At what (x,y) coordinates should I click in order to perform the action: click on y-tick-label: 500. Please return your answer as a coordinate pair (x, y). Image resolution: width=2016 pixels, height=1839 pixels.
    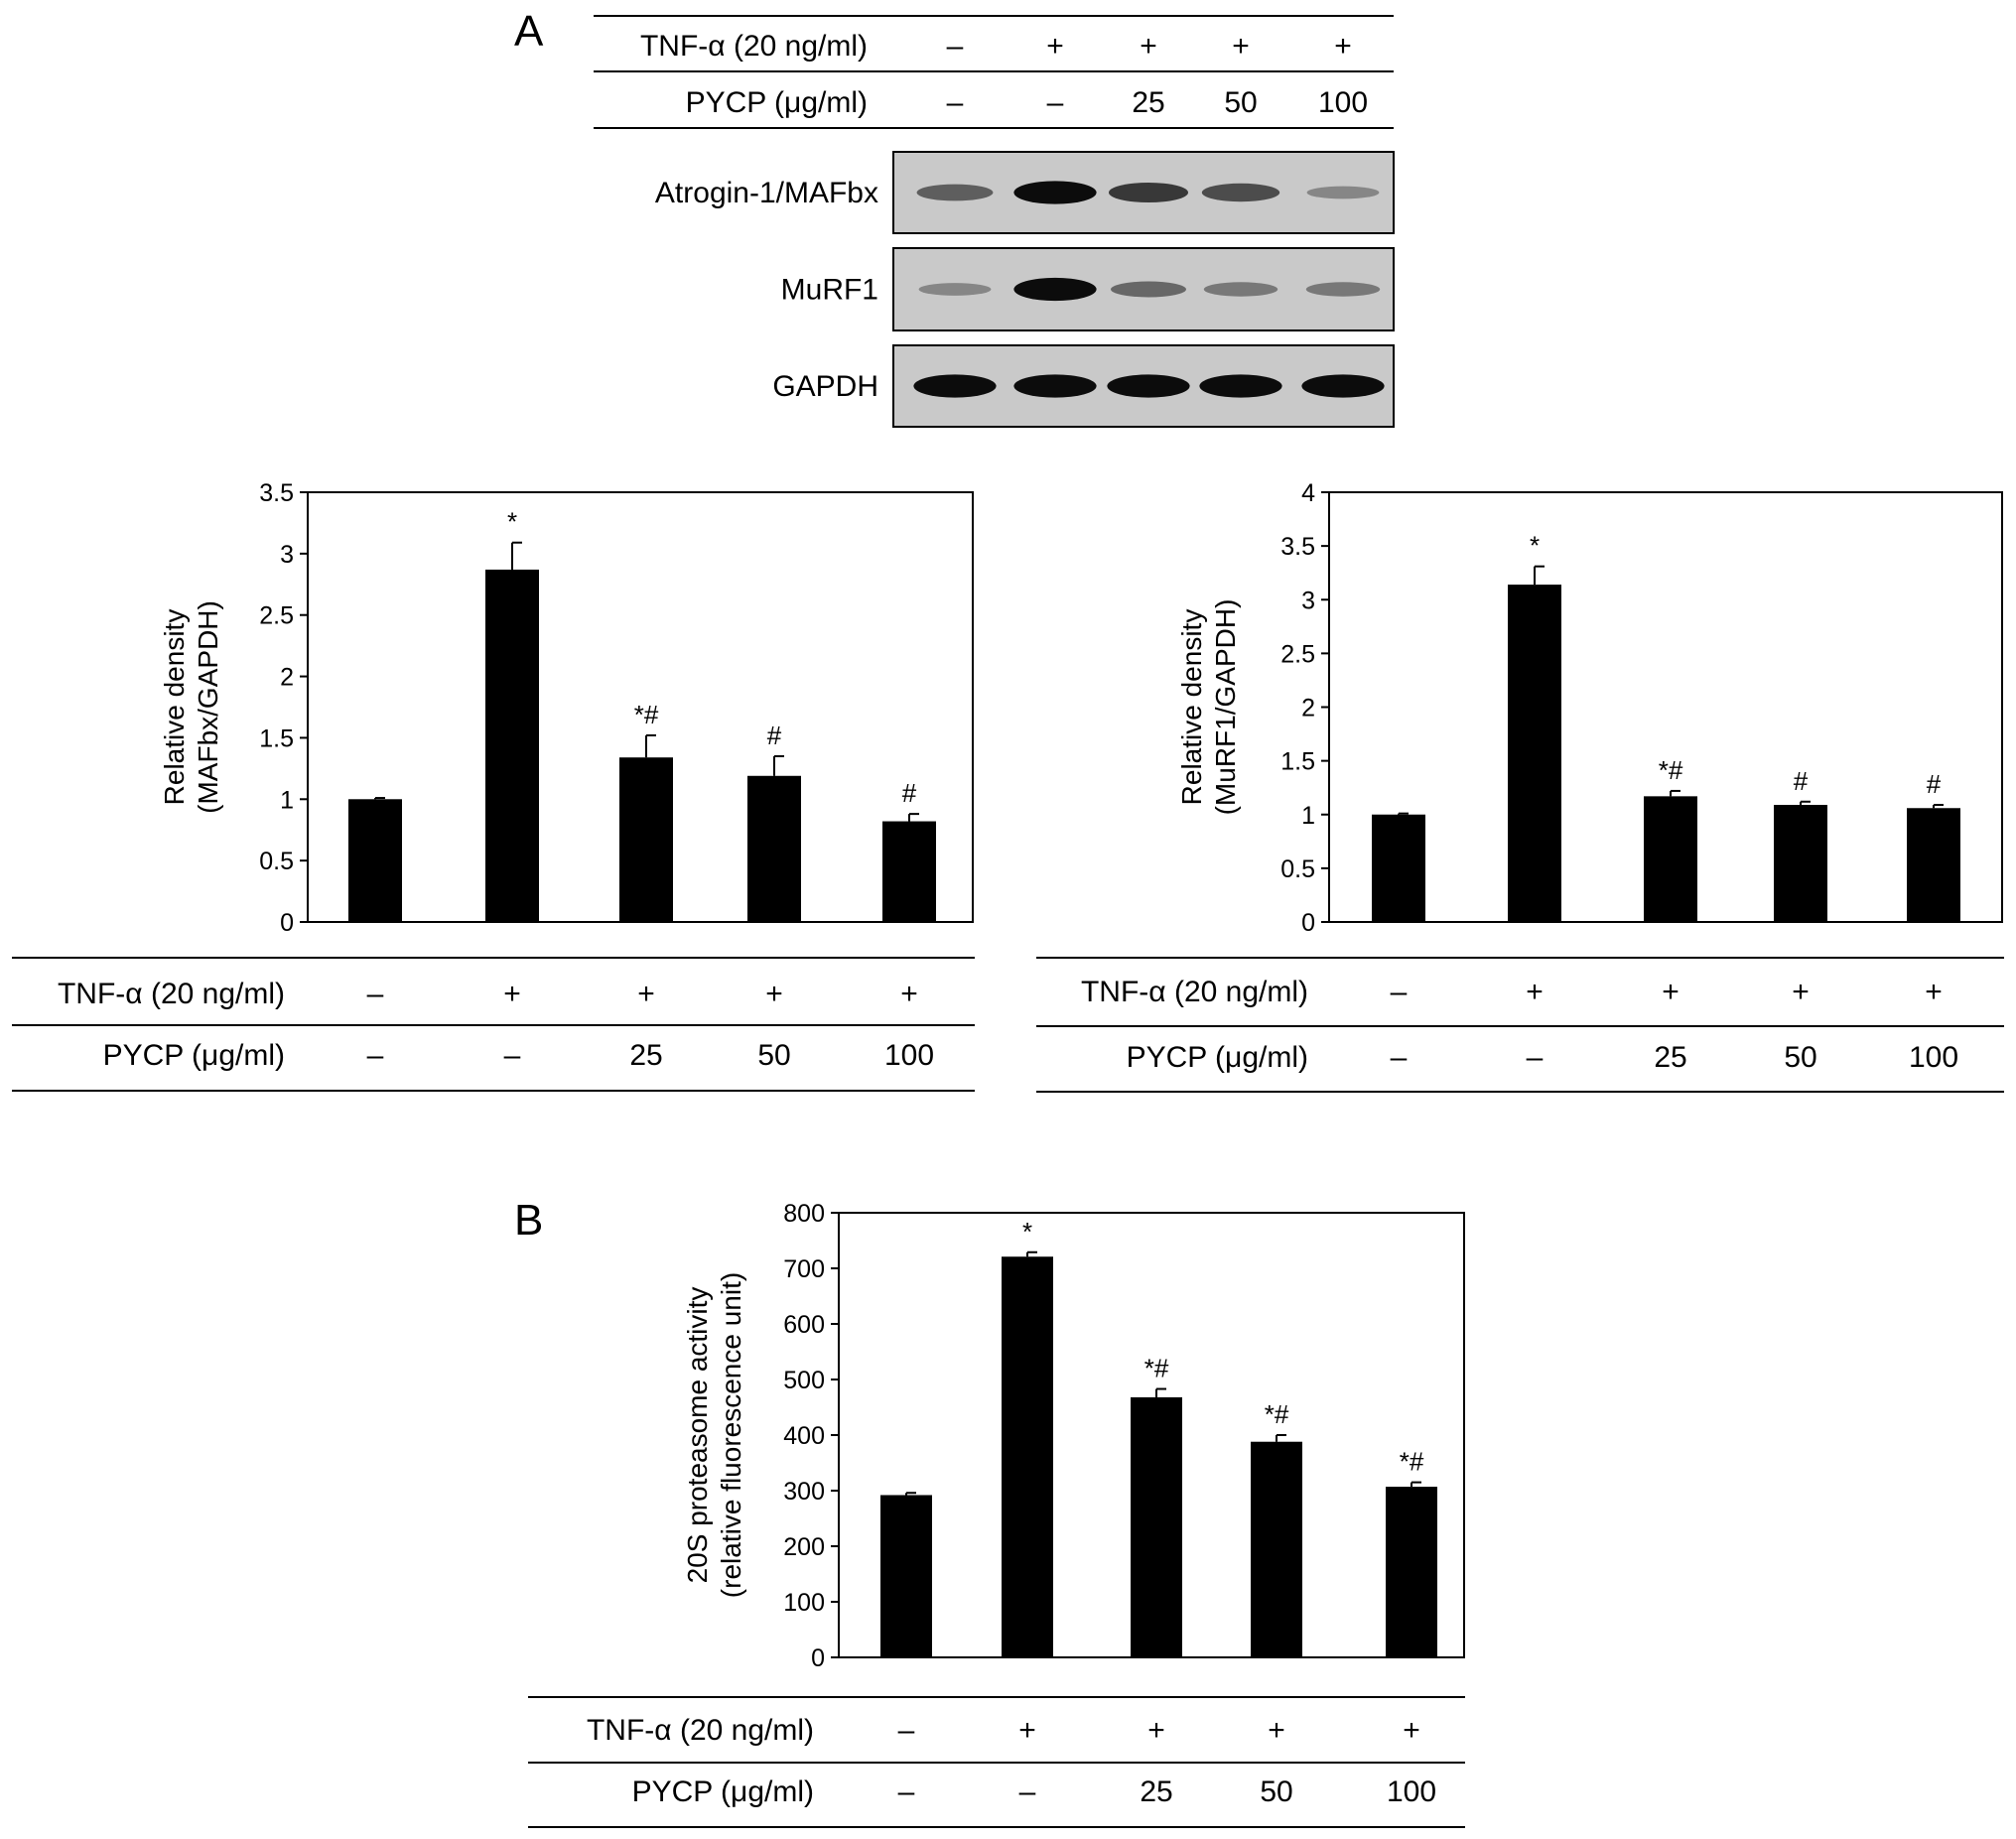
    Looking at the image, I should click on (804, 1380).